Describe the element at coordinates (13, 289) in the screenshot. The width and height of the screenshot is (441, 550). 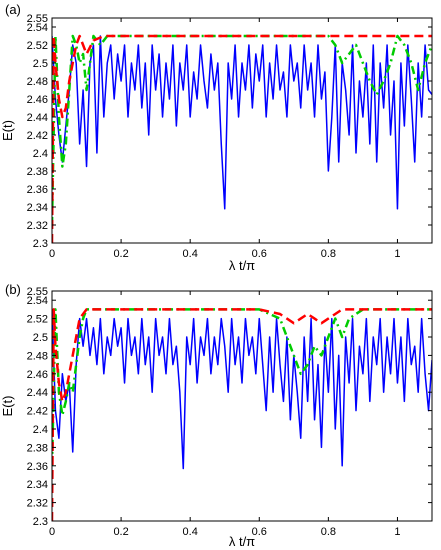
I see `panel-label: (b)` at that location.